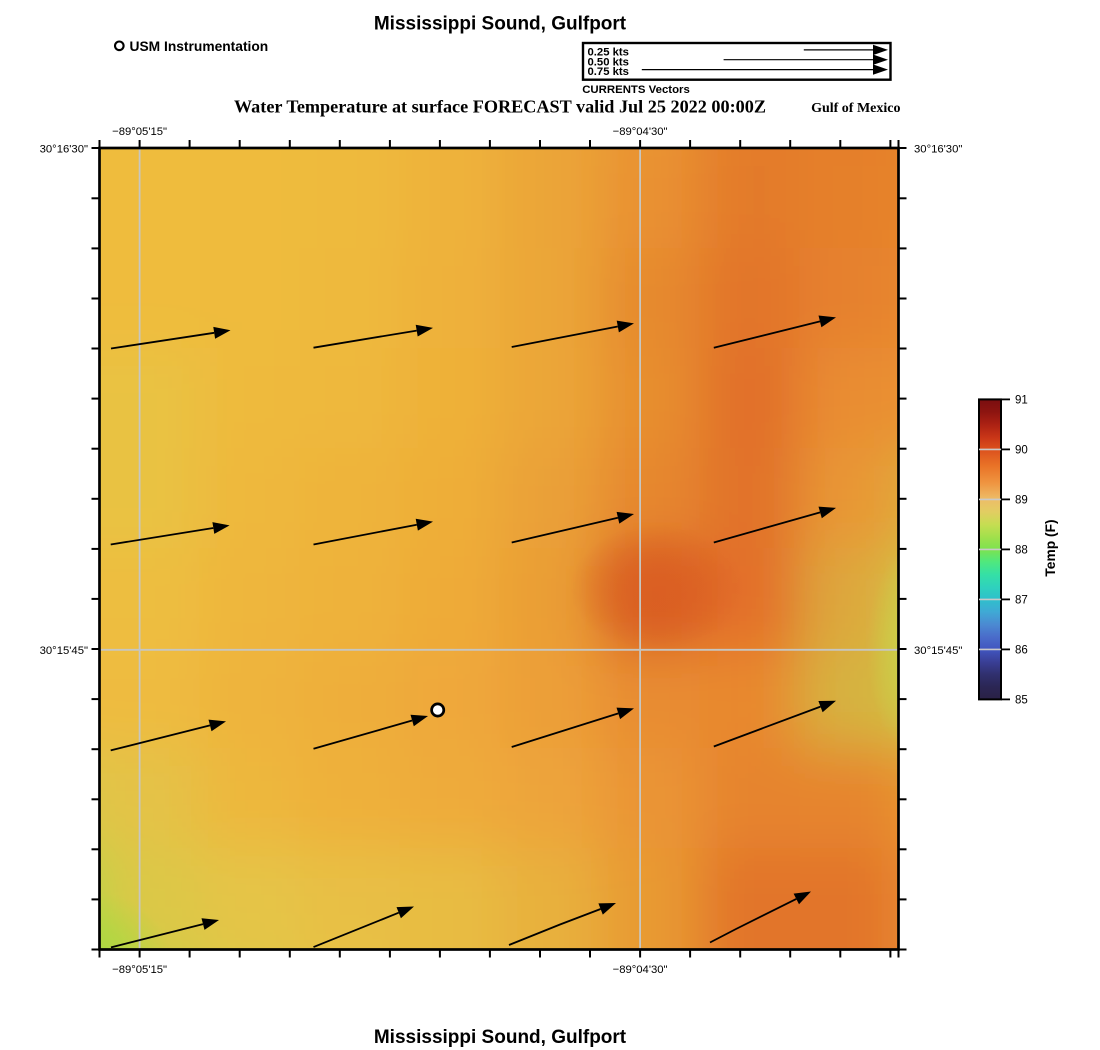 The width and height of the screenshot is (1100, 1050). I want to click on svg-text: 85, so click(1021, 701).